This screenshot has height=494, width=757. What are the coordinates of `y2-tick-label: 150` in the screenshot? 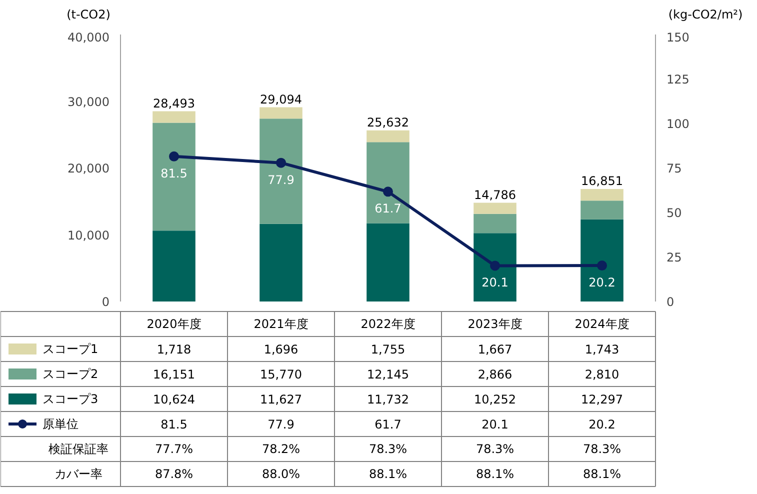 It's located at (678, 37).